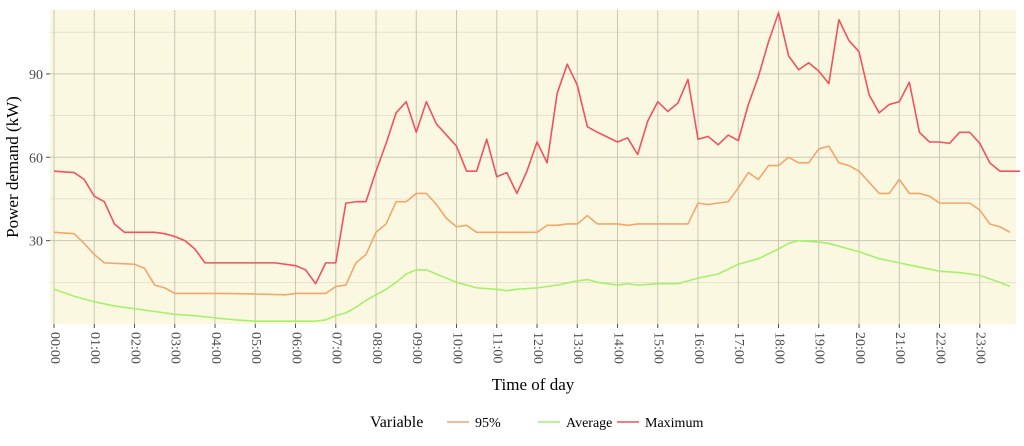  I want to click on legend-items: 95% Average Maximum, so click(575, 423).